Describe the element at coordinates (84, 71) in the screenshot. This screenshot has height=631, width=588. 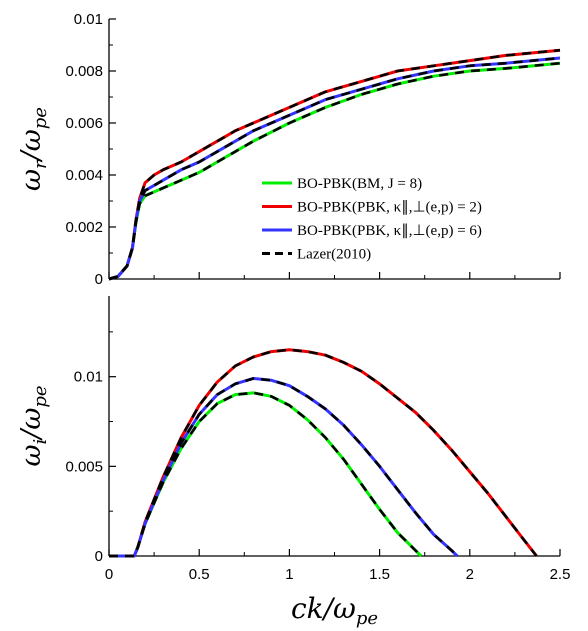
I see `y-tick-label: 0.008` at that location.